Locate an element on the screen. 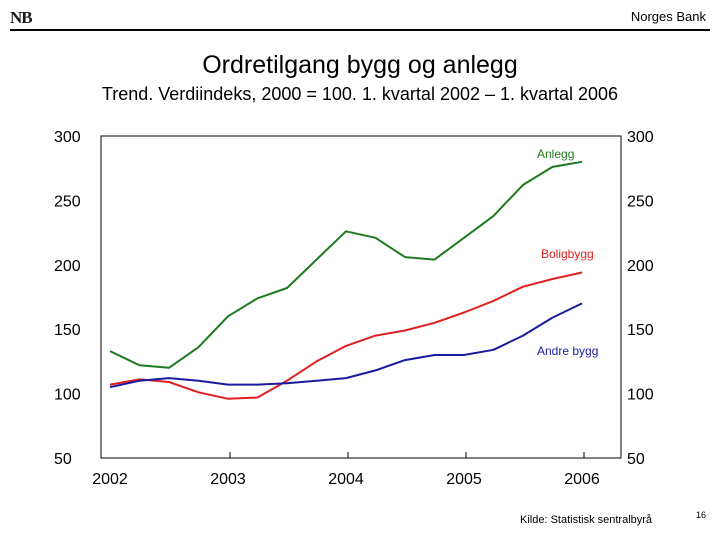  logo-text: NB is located at coordinates (21, 17).